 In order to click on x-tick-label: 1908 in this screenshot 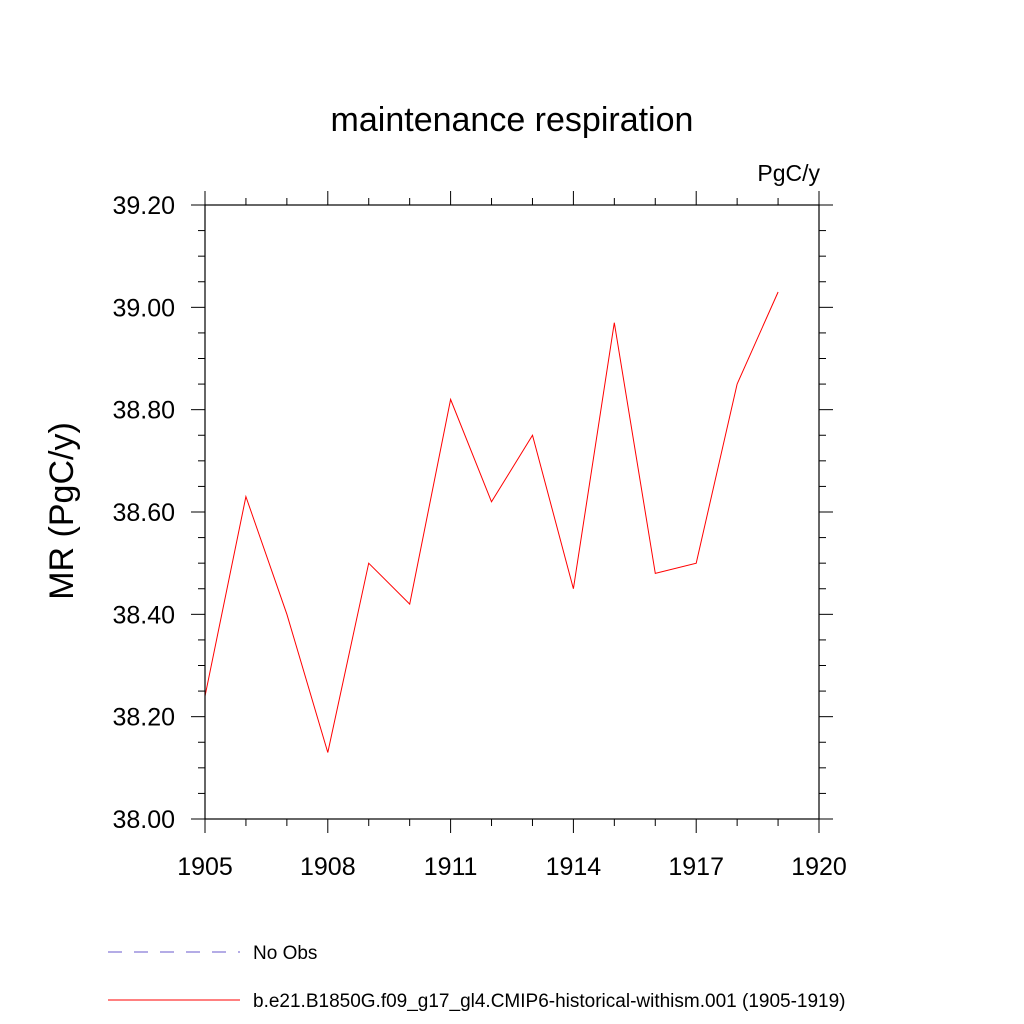, I will do `click(328, 867)`.